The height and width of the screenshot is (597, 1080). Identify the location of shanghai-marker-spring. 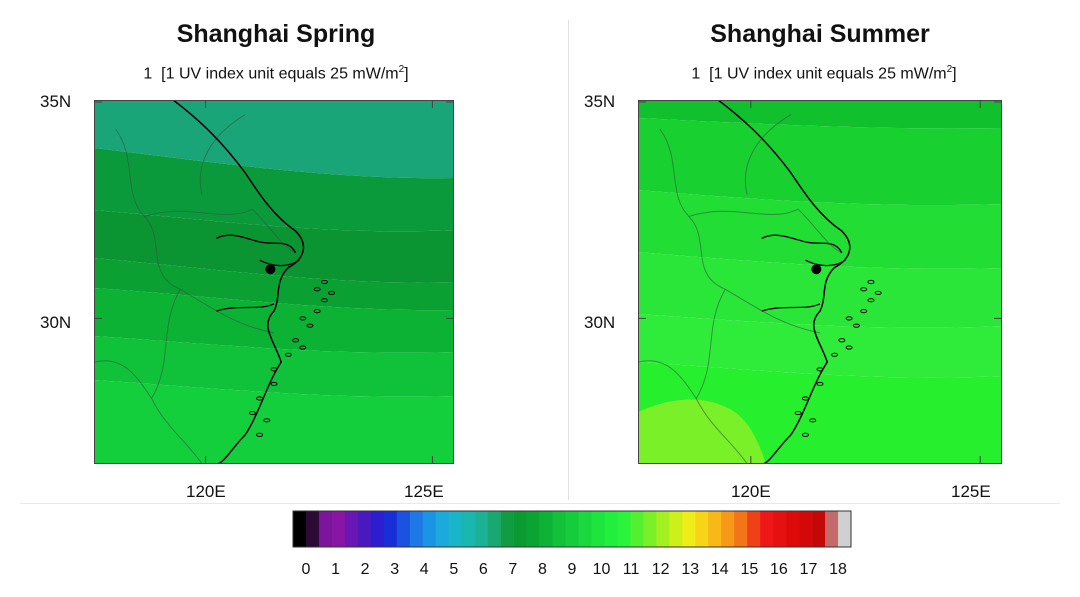
(270, 269).